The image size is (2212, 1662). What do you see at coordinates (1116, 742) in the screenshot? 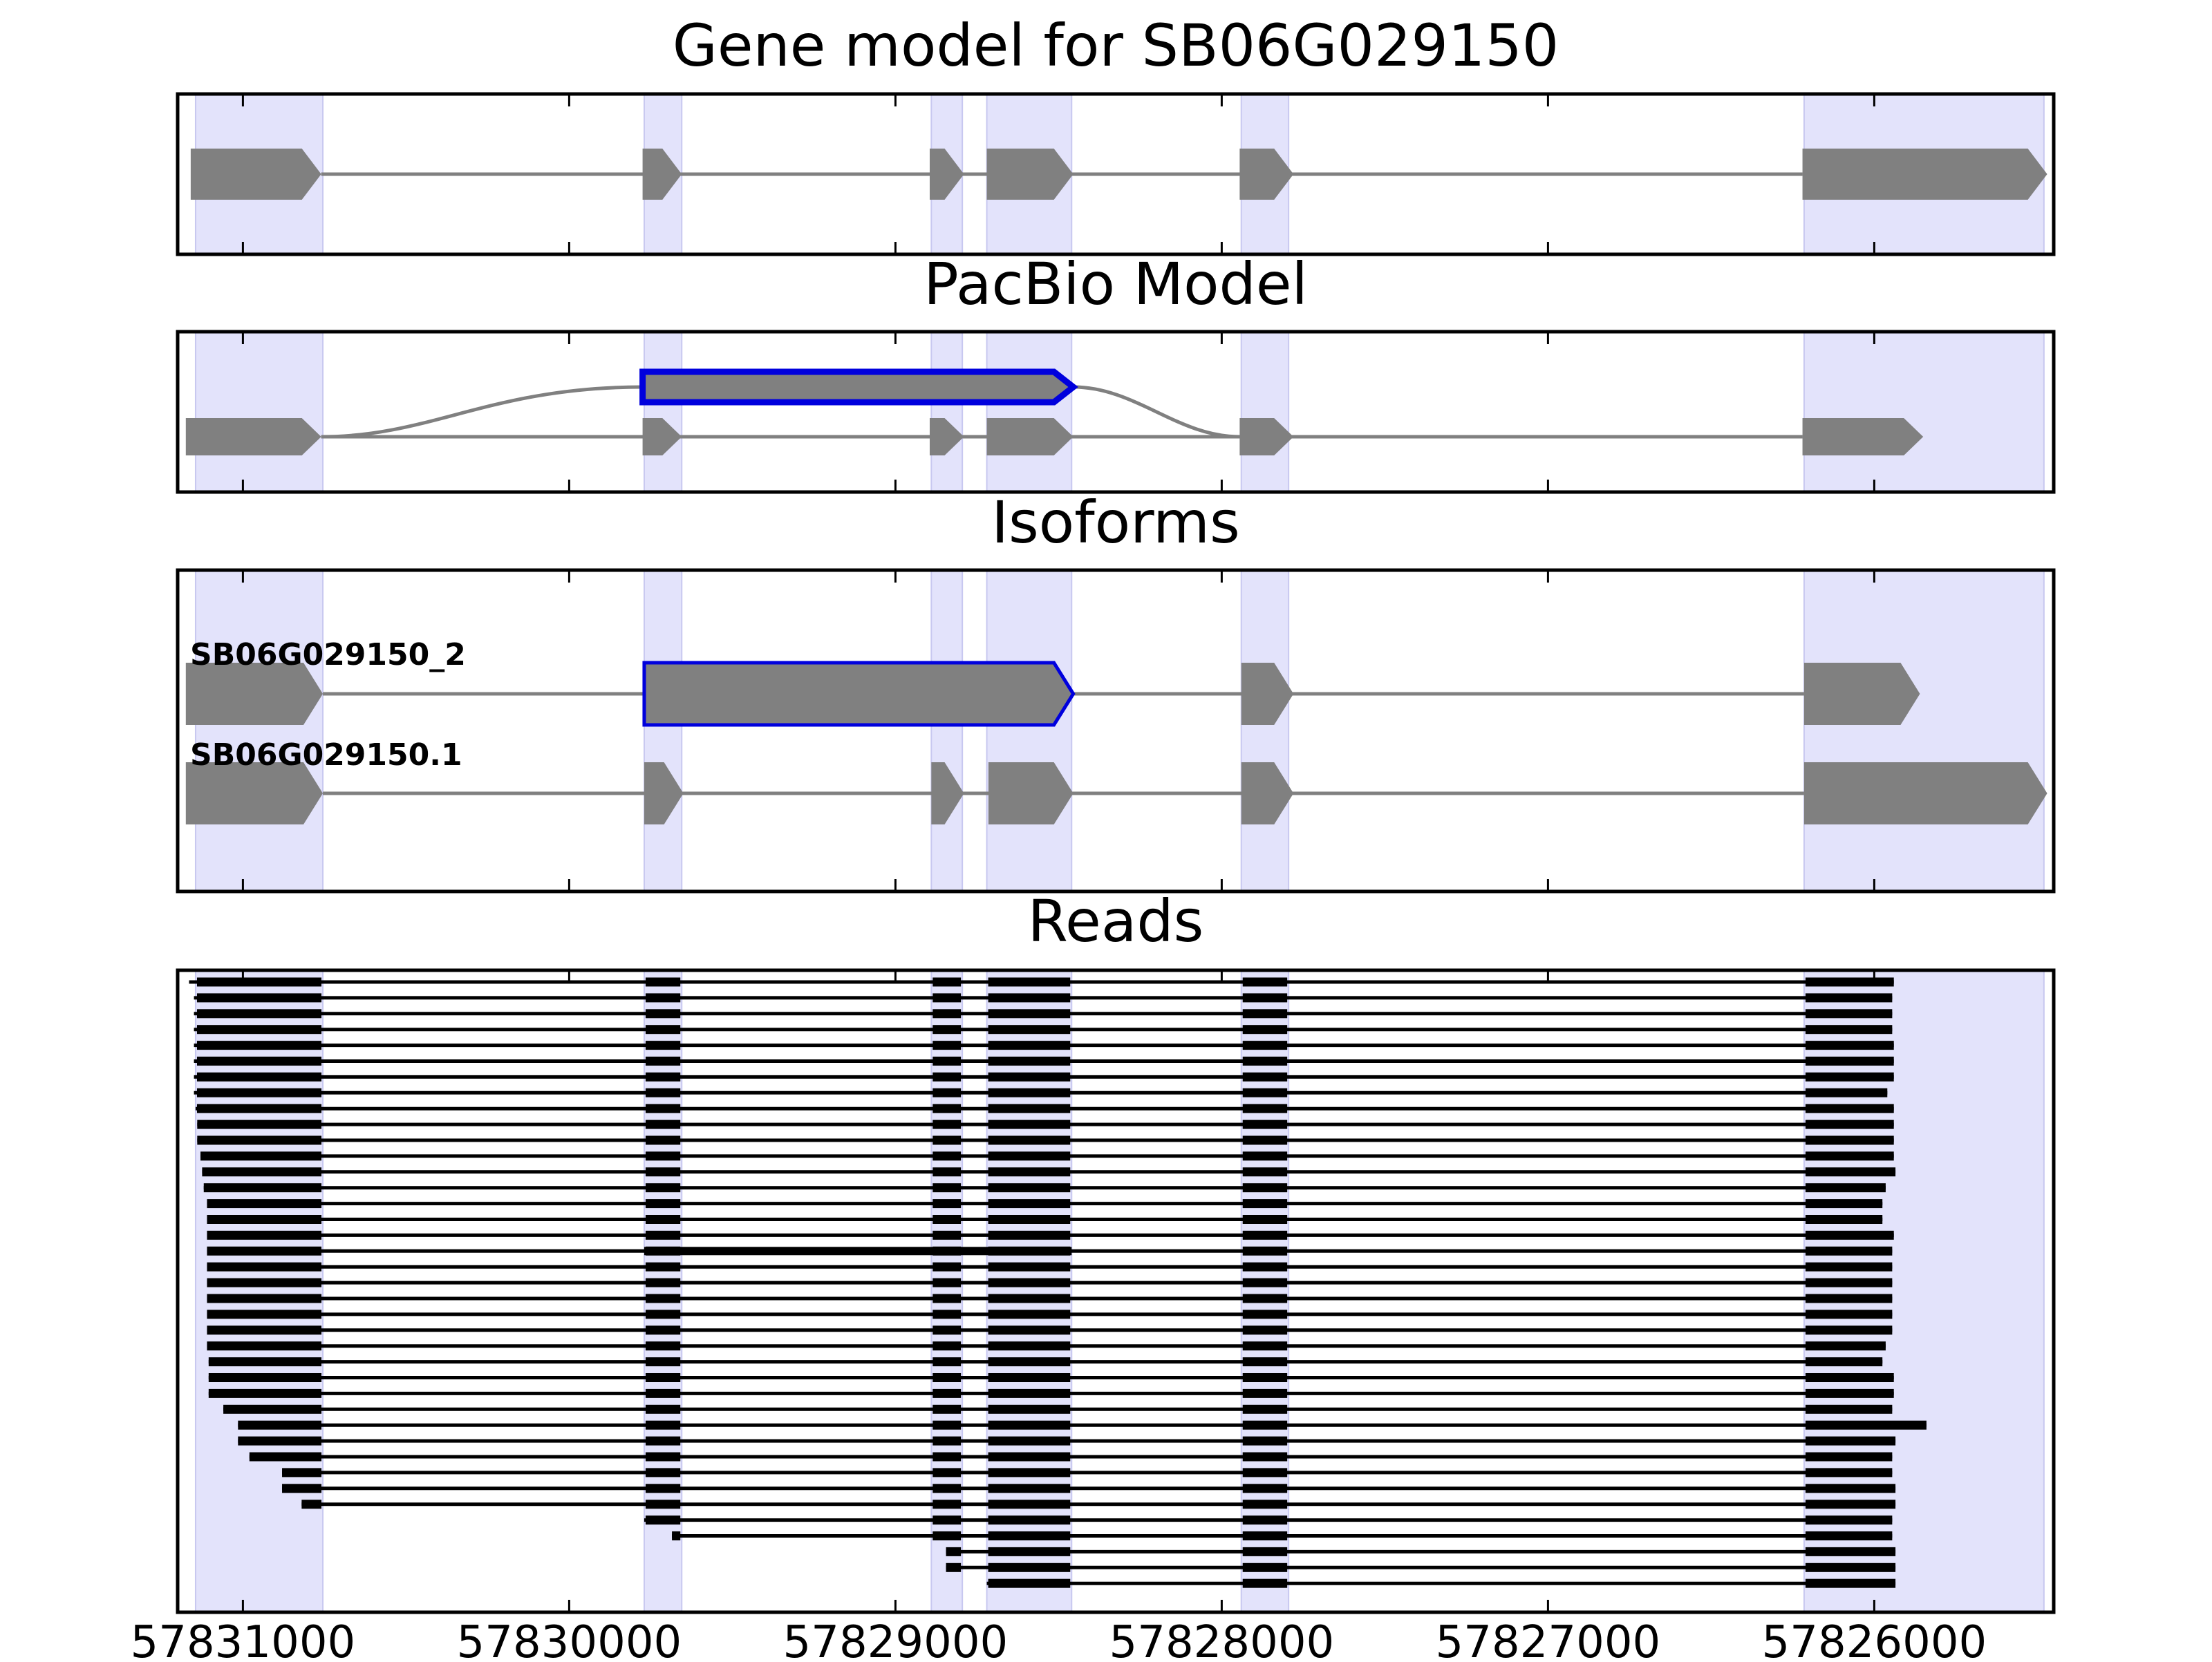
I see `isoforms-track` at bounding box center [1116, 742].